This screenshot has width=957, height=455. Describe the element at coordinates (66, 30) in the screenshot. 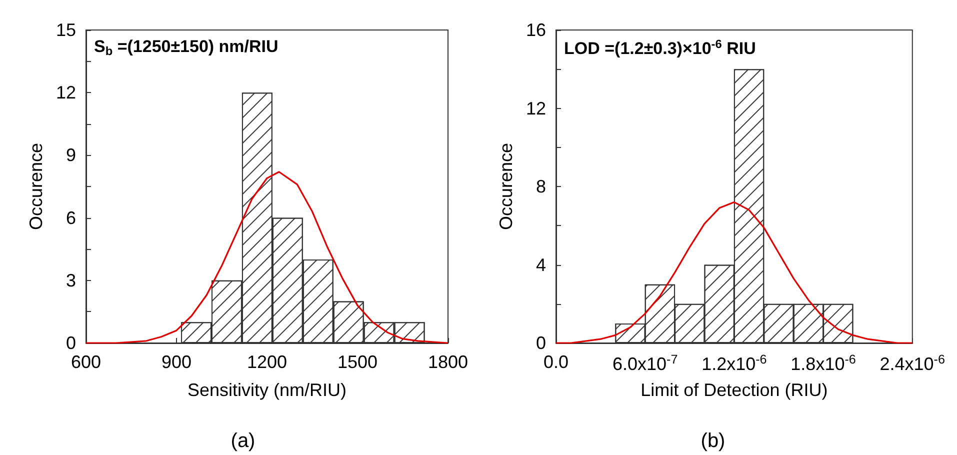

I see `y-tick-label: 15` at that location.